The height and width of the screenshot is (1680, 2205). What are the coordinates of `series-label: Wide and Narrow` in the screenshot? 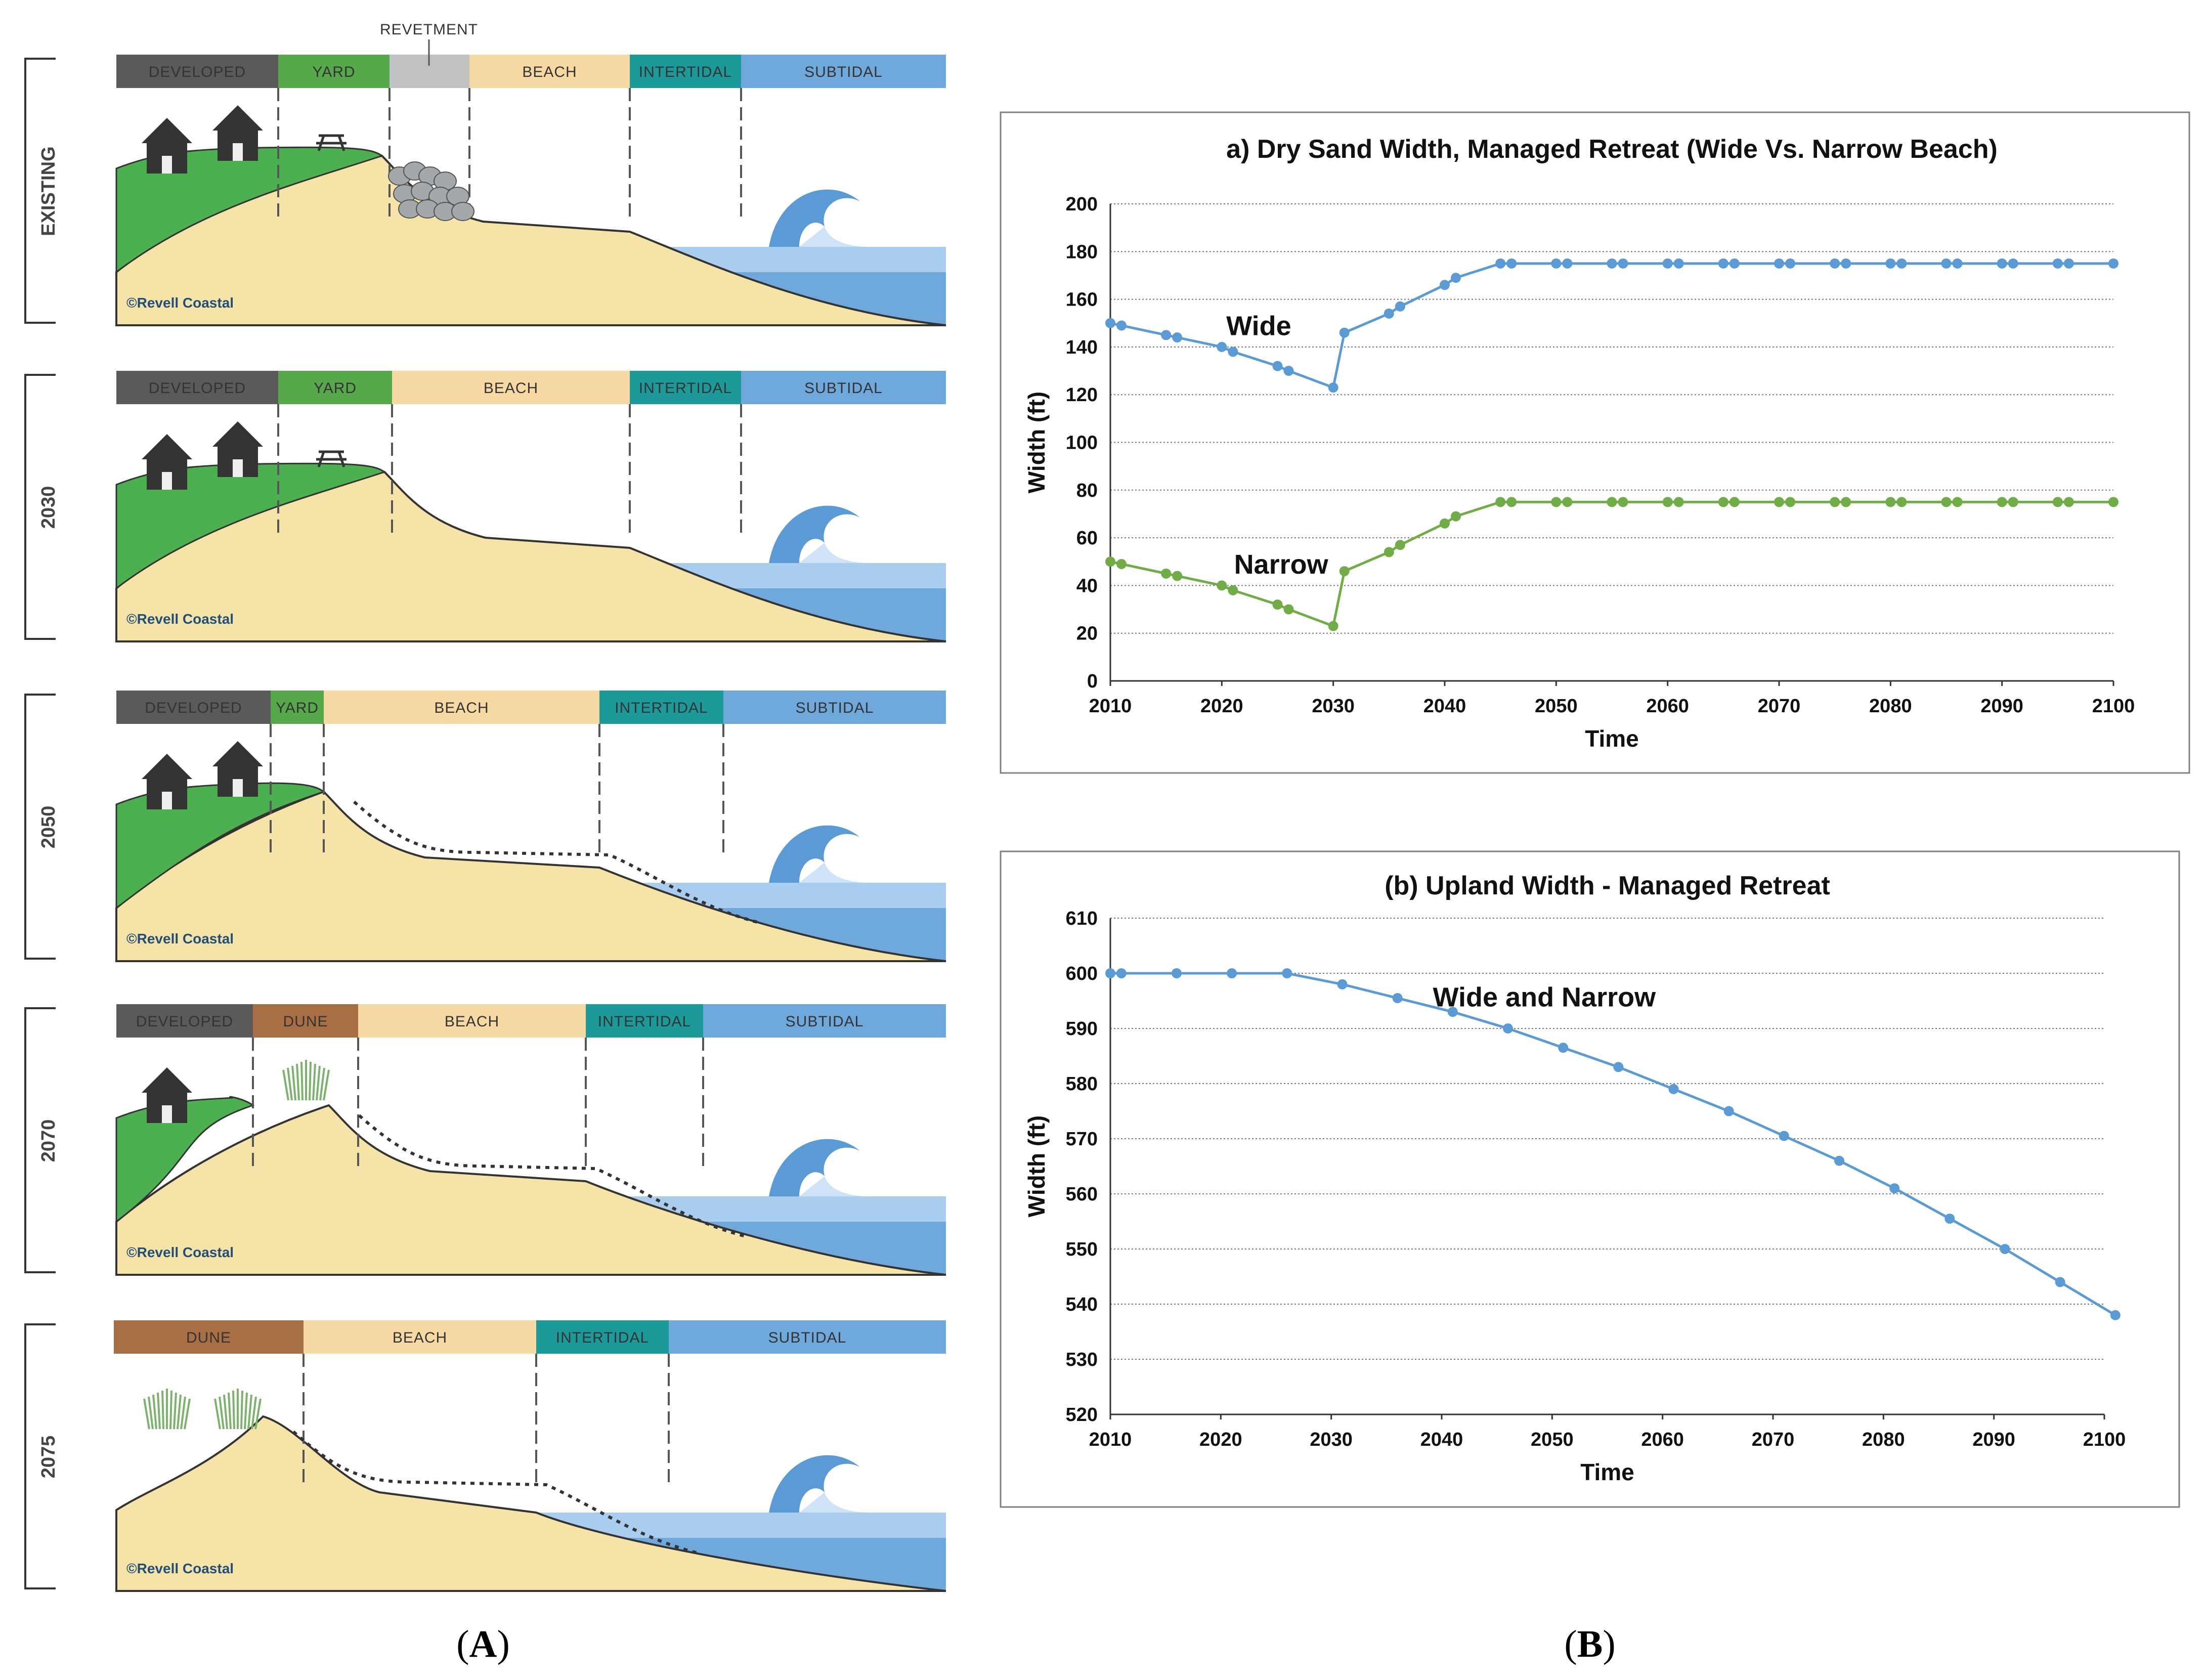 It's located at (1545, 997).